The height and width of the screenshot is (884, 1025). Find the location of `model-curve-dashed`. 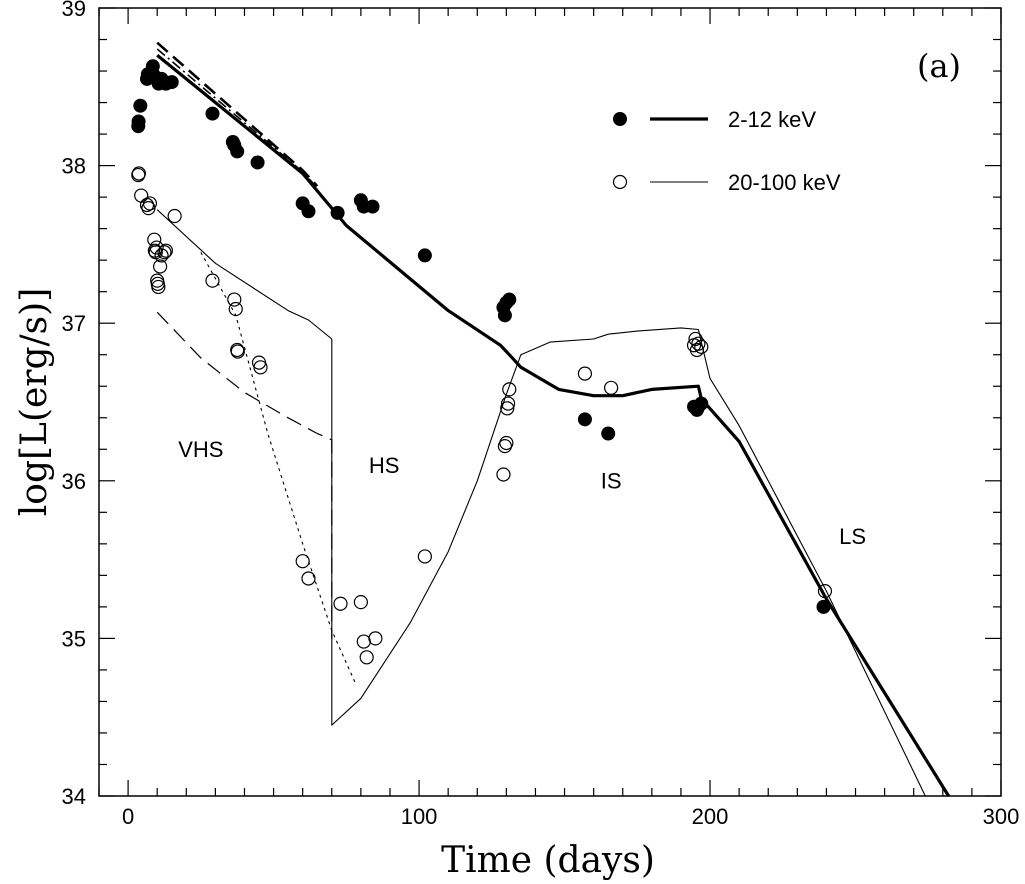

model-curve-dashed is located at coordinates (237, 114).